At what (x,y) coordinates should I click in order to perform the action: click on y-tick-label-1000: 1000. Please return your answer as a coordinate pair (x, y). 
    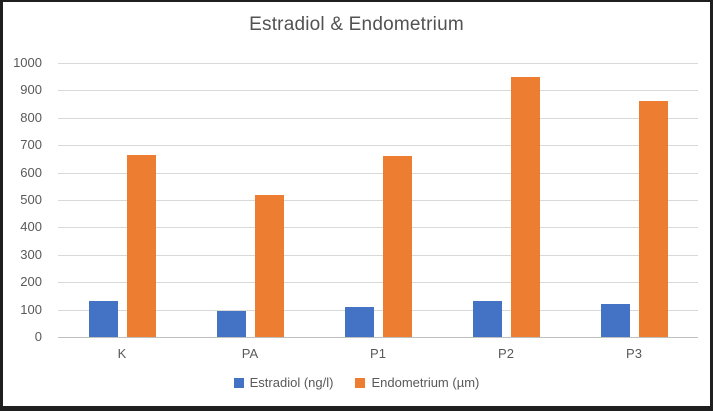
    Looking at the image, I should click on (27, 62).